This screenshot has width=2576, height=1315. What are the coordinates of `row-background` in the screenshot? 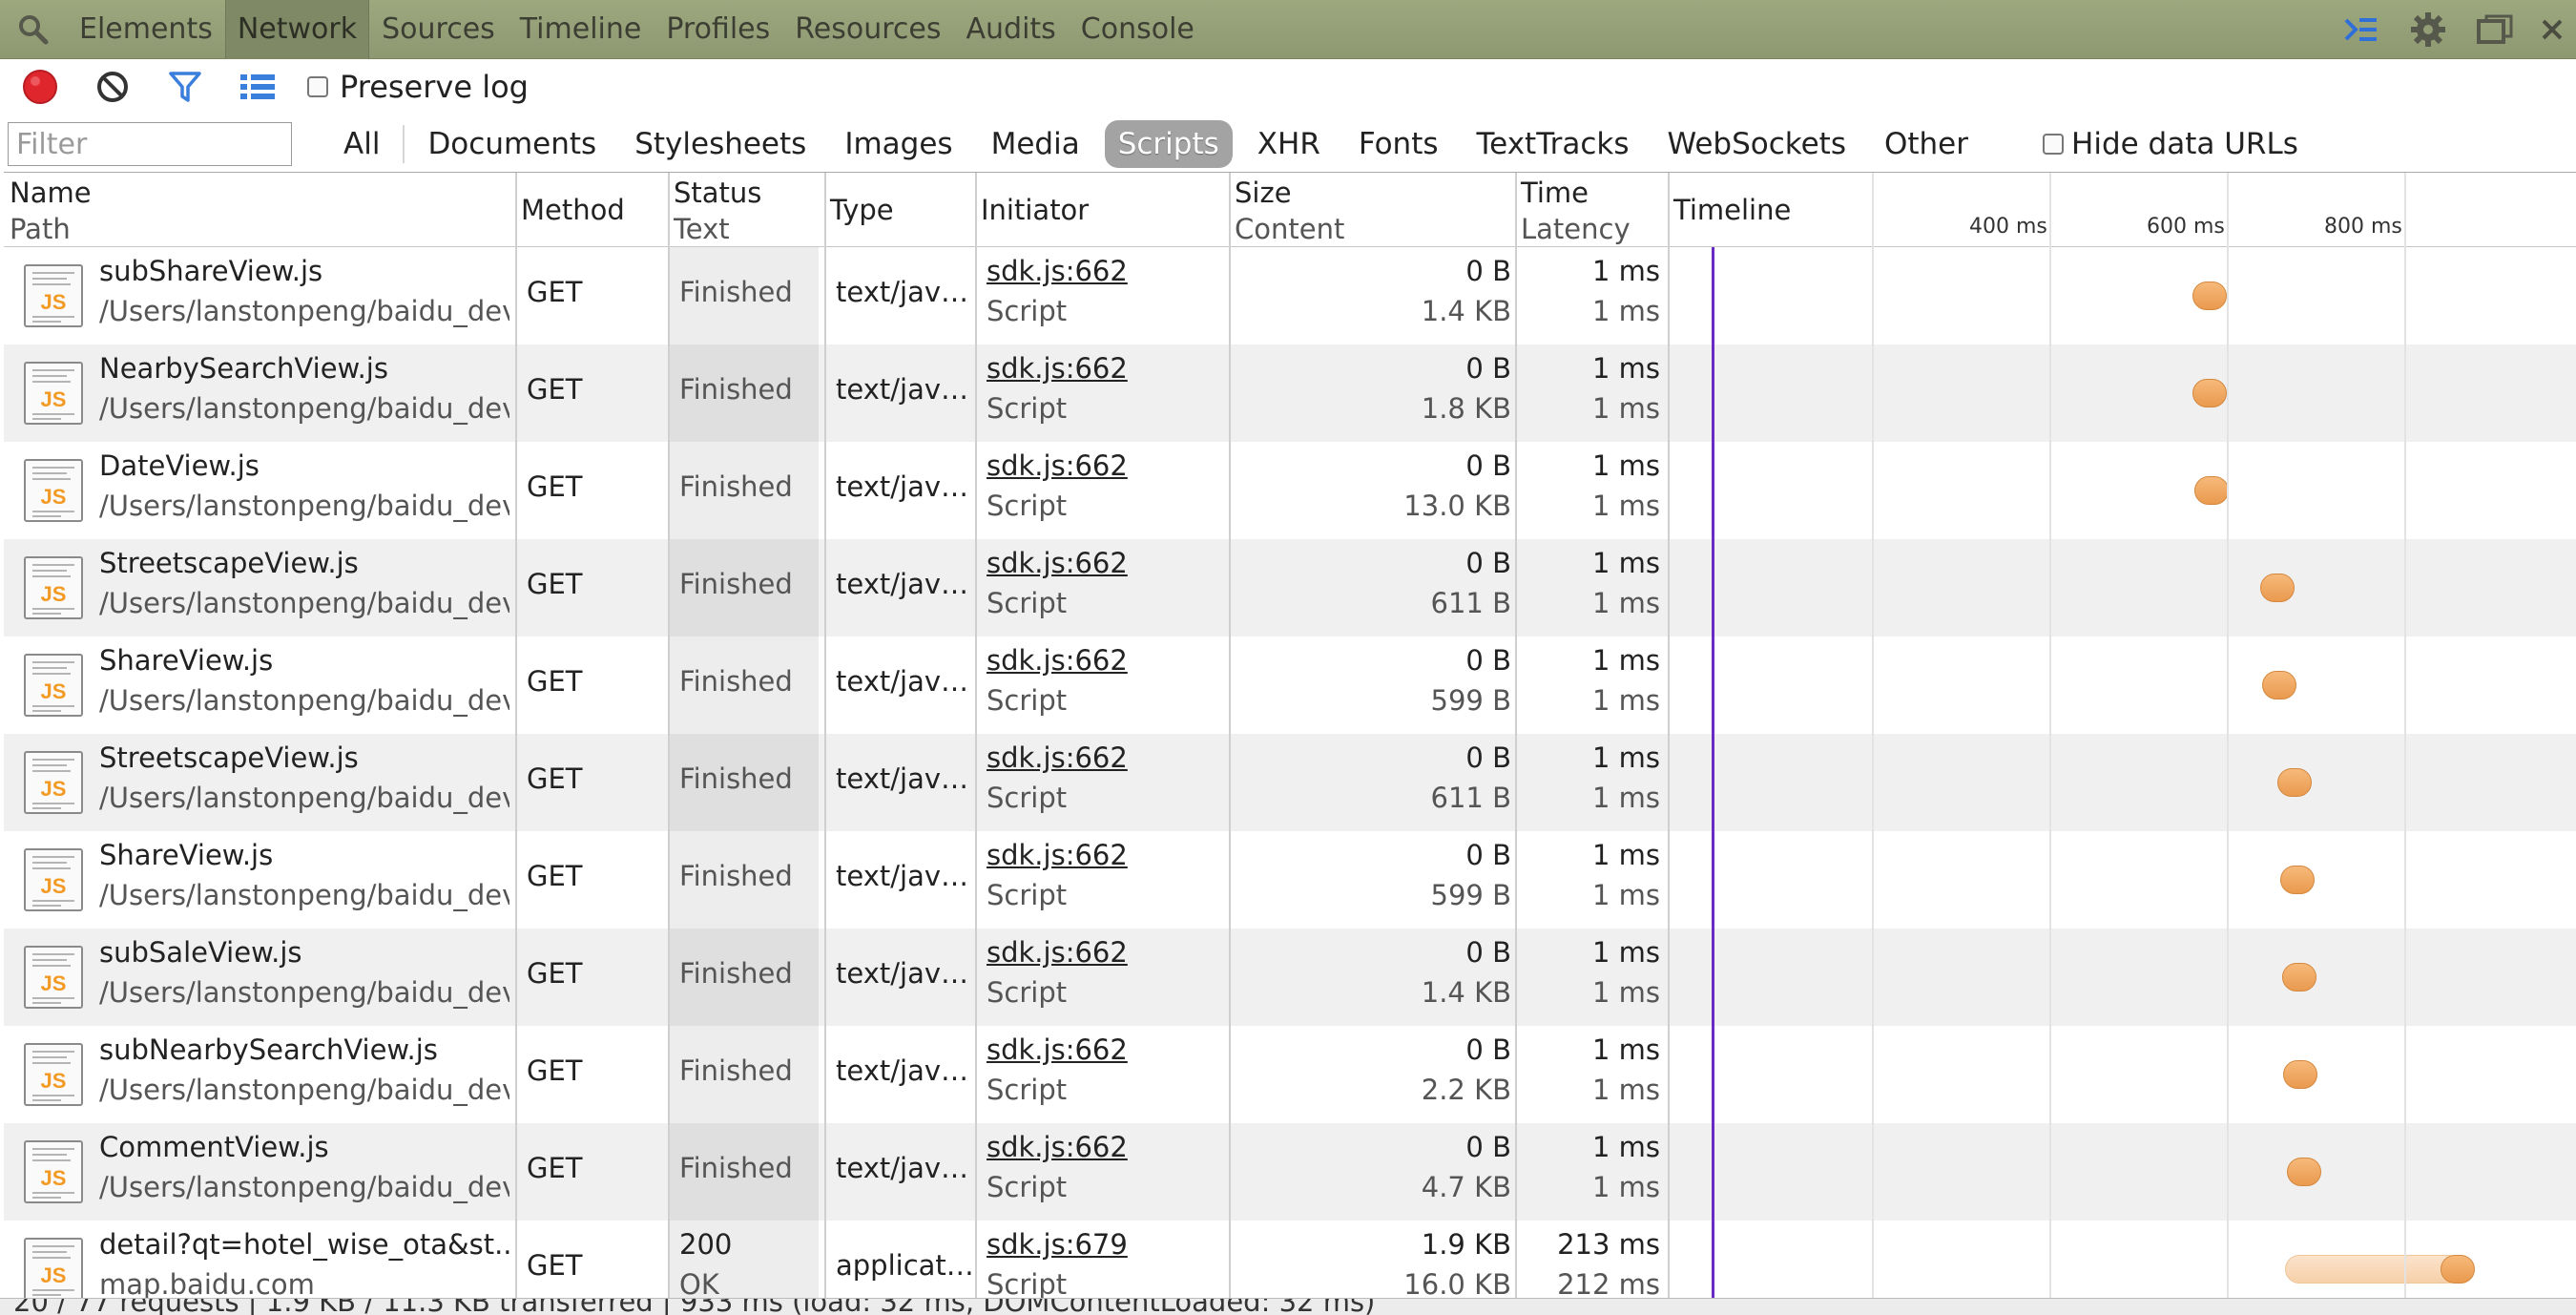 It's located at (836, 295).